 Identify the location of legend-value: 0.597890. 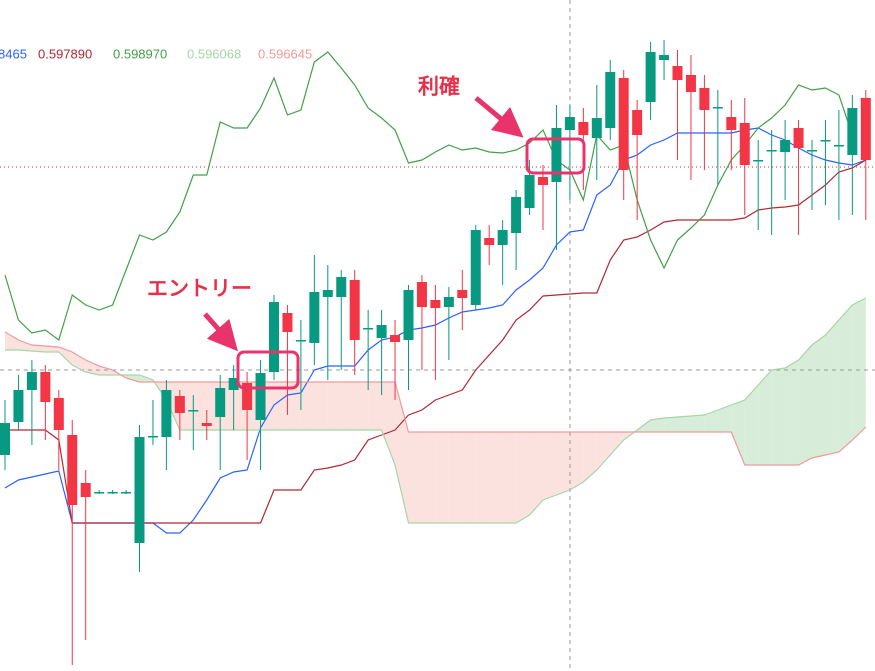
(65, 53).